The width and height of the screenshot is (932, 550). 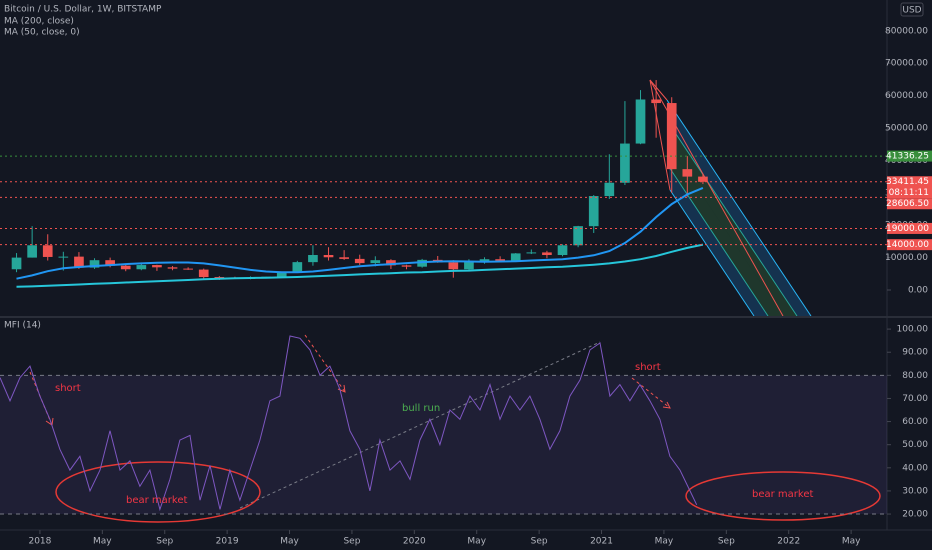 What do you see at coordinates (906, 258) in the screenshot?
I see `y-tick-label: 10000.00` at bounding box center [906, 258].